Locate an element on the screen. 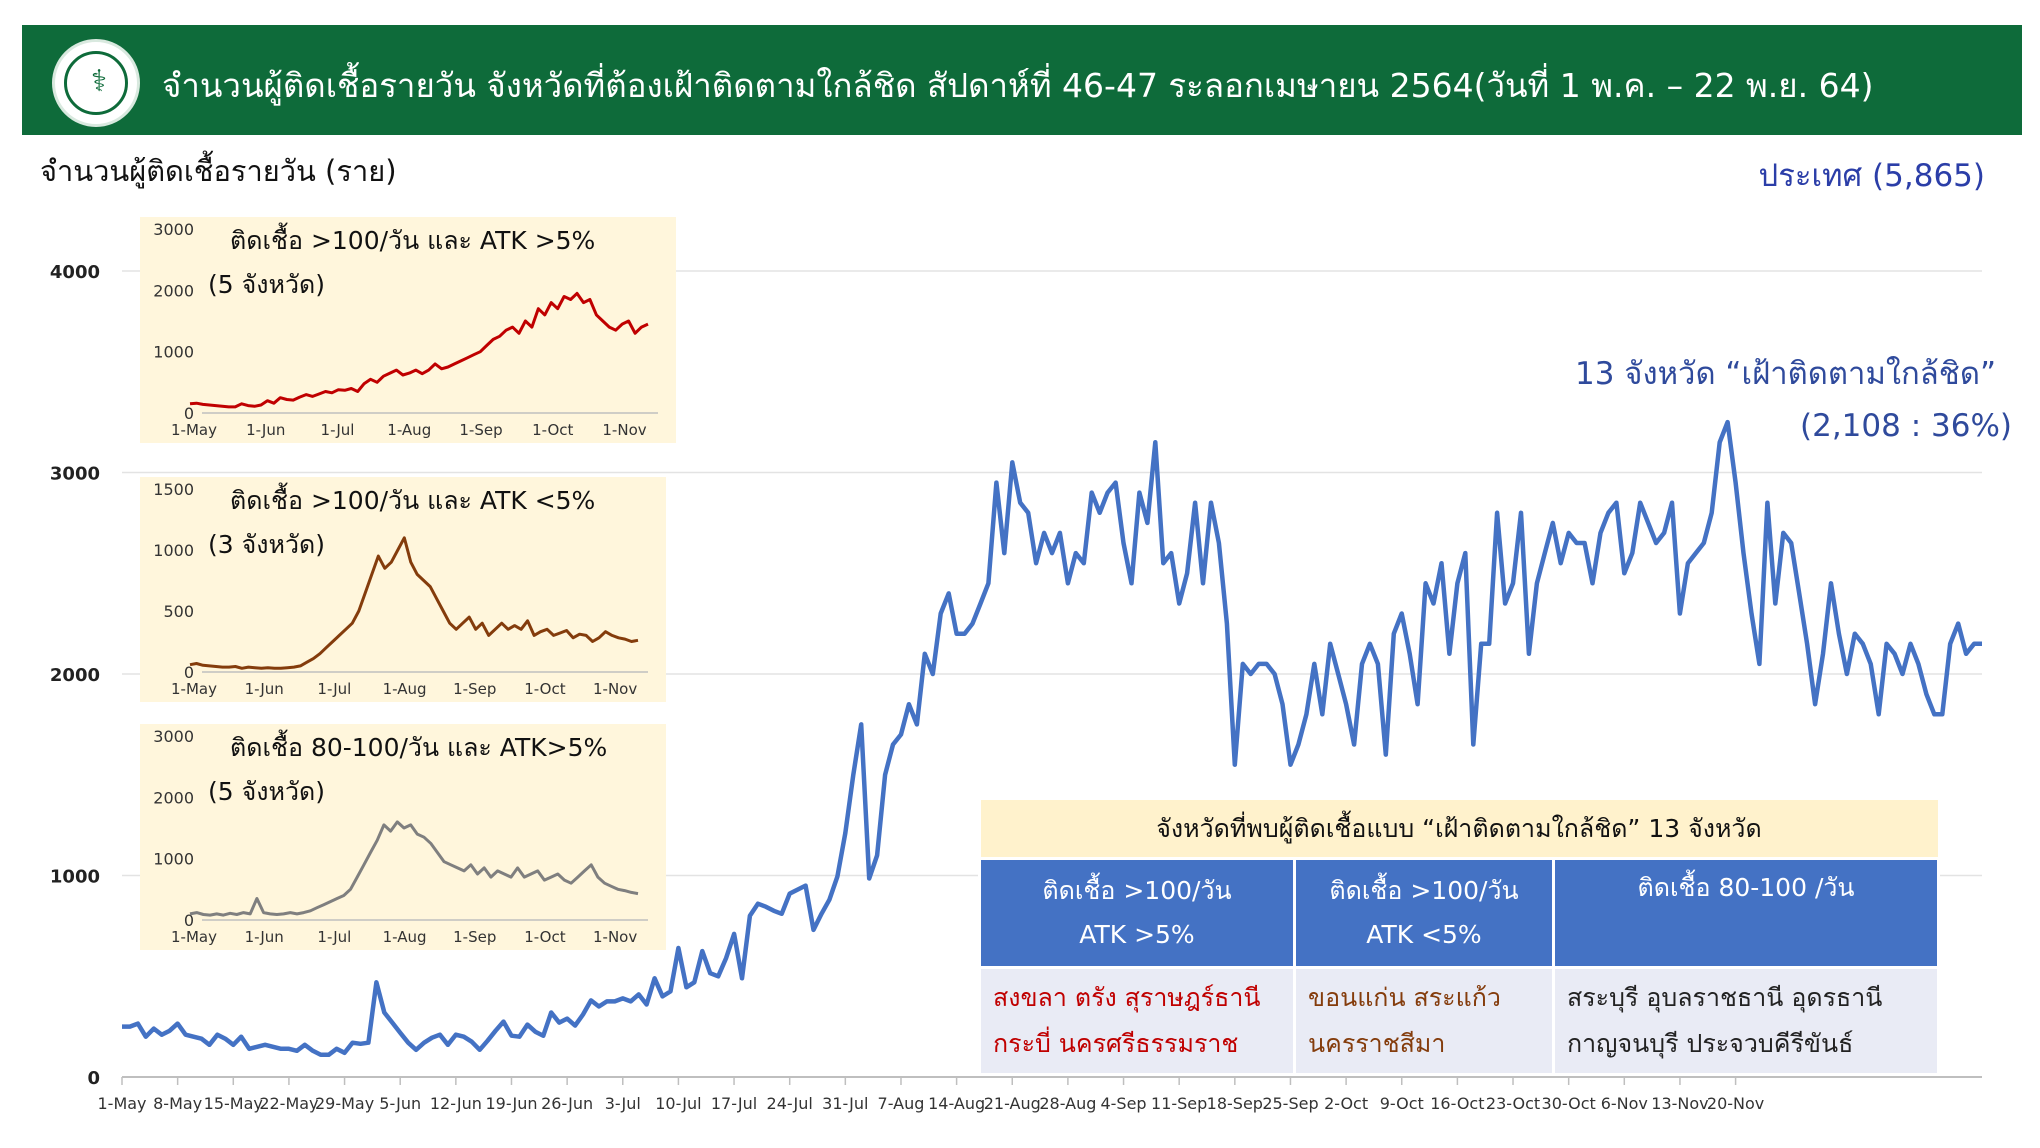 This screenshot has width=2040, height=1148. main-x-tick-label: 21-Aug is located at coordinates (1012, 1103).